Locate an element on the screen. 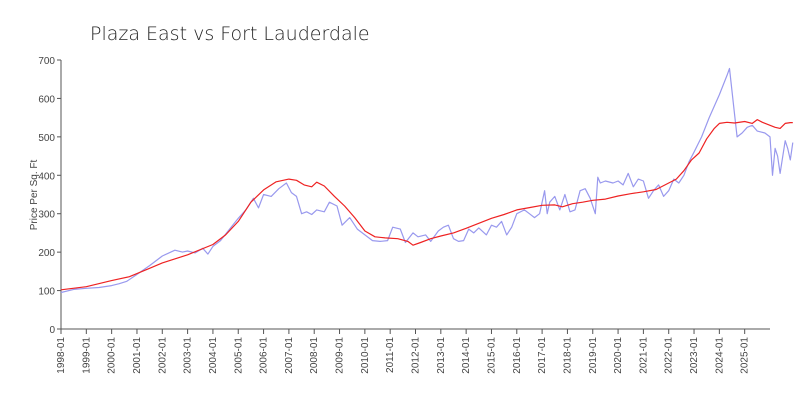 The height and width of the screenshot is (400, 800). x-tick-label: 2004-01 is located at coordinates (213, 355).